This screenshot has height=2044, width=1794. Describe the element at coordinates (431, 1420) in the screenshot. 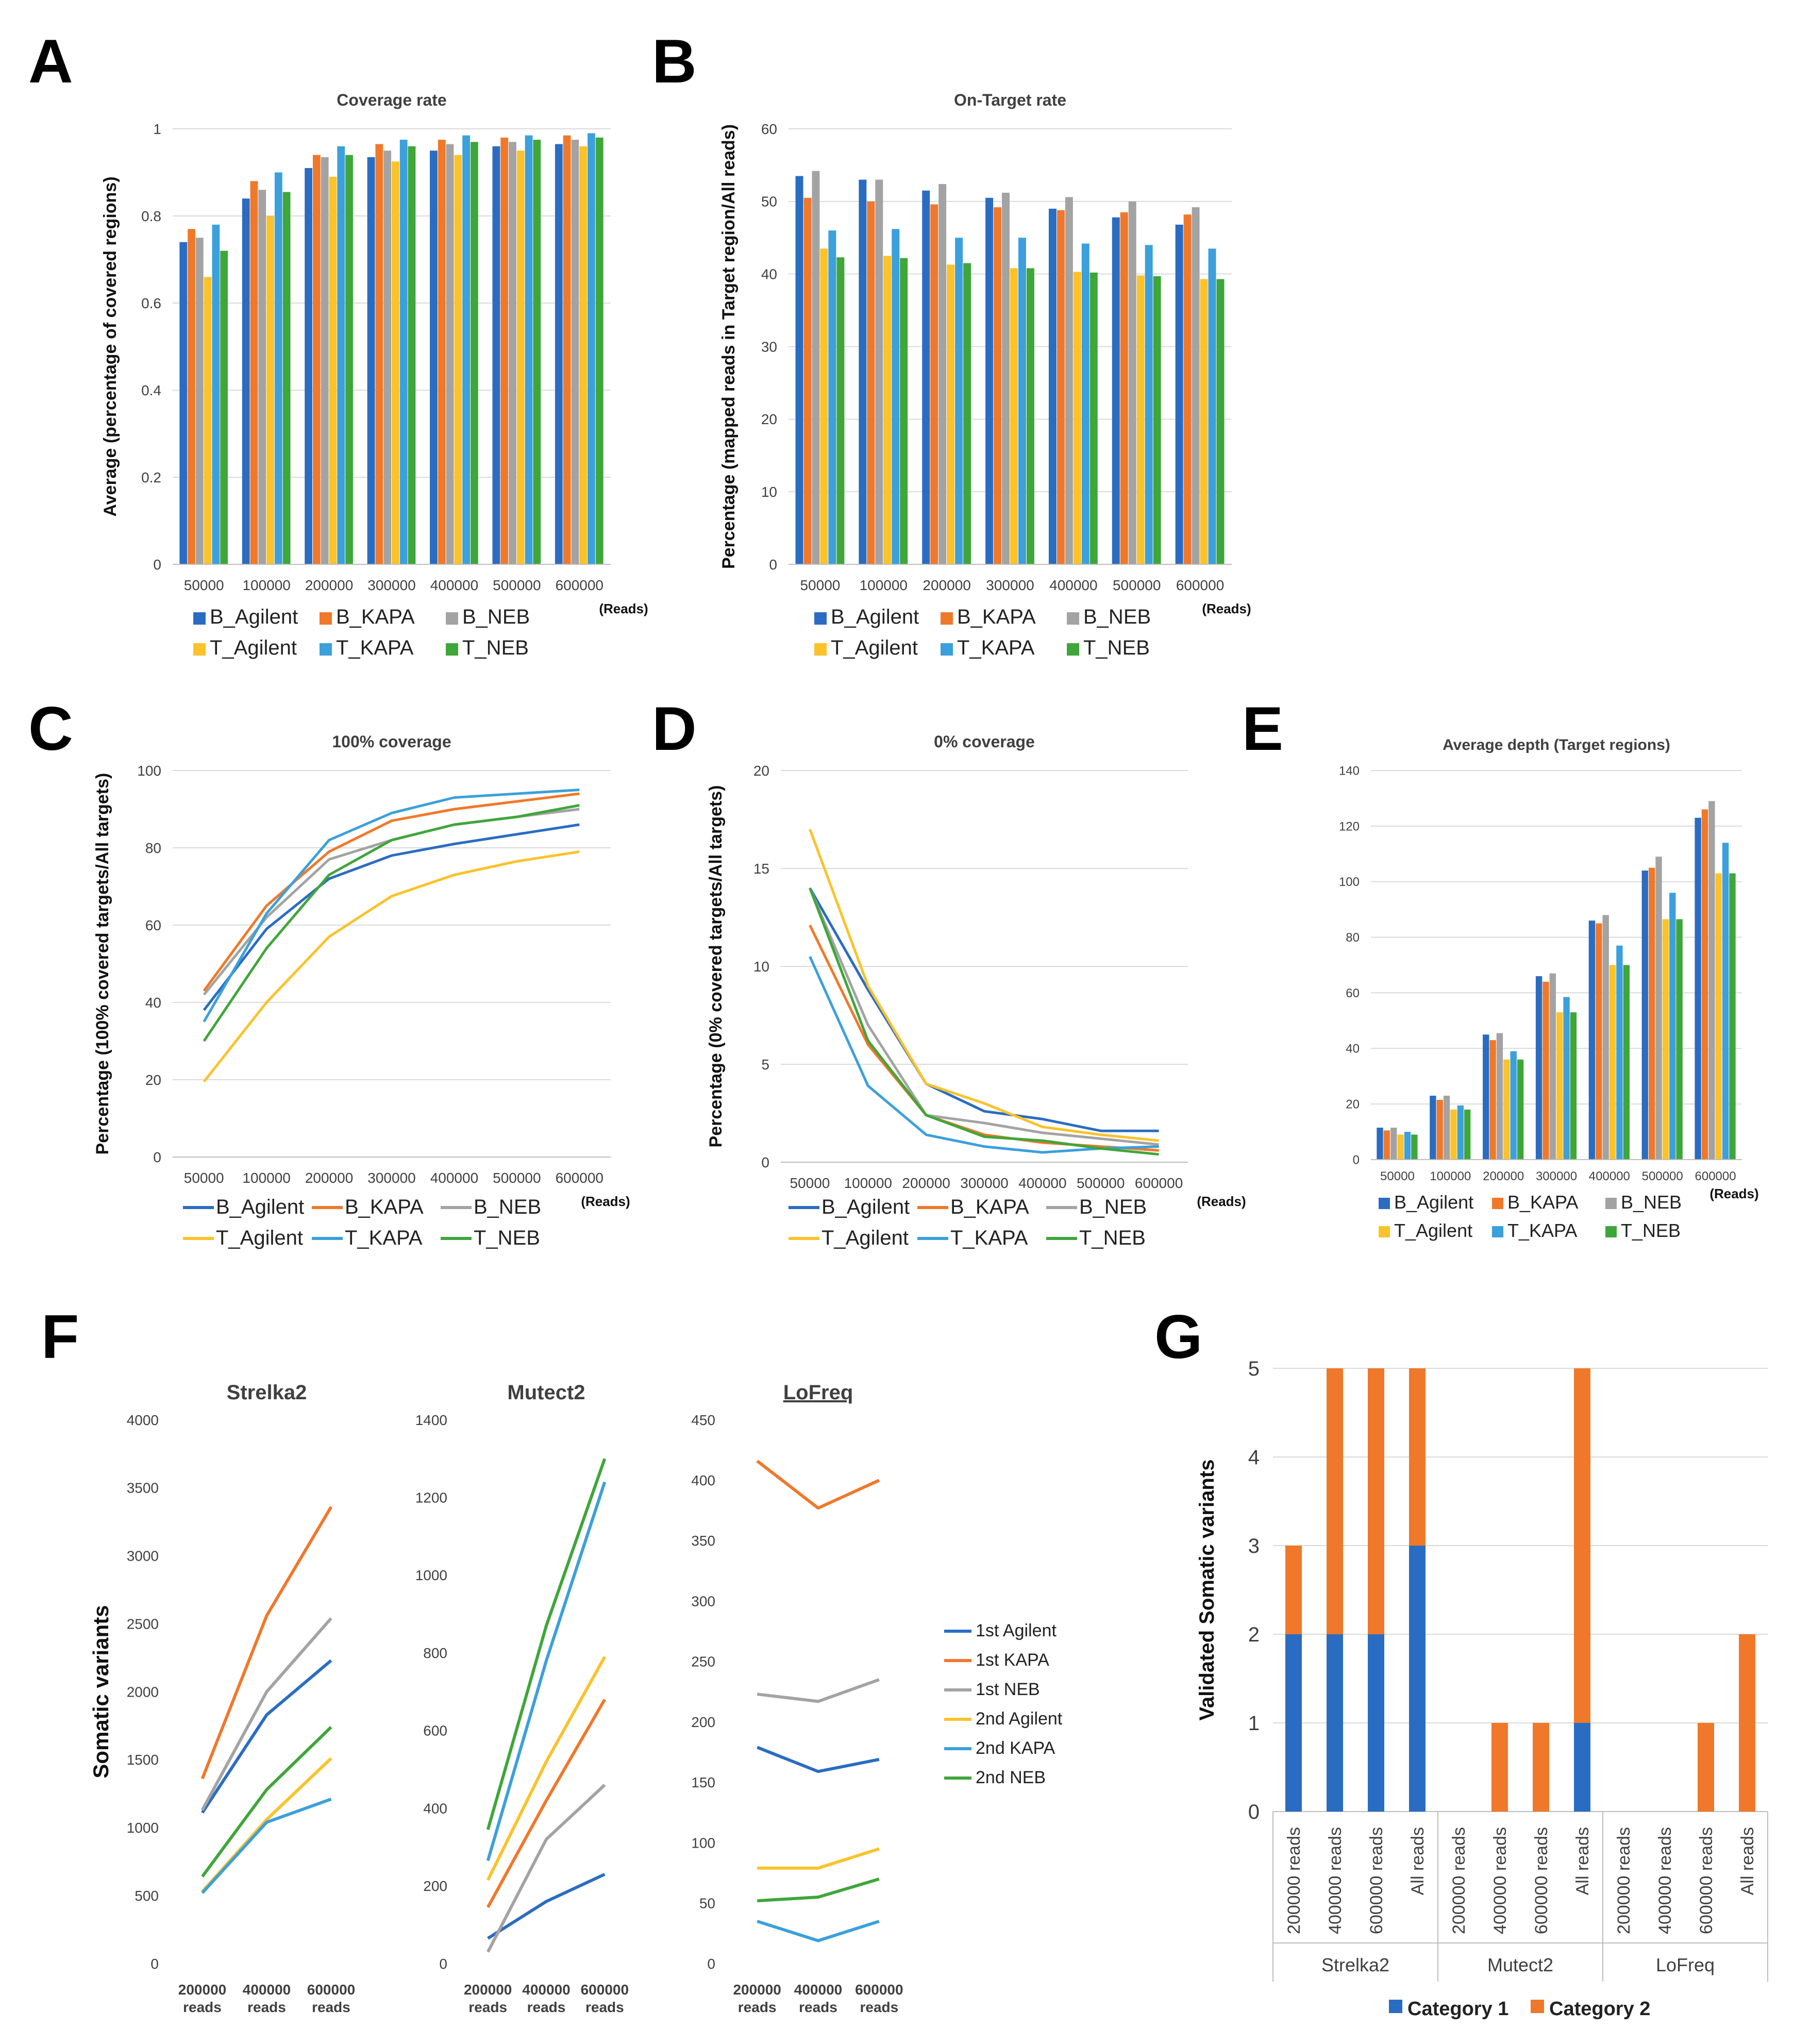

I see `y-tick-label: 1400` at that location.